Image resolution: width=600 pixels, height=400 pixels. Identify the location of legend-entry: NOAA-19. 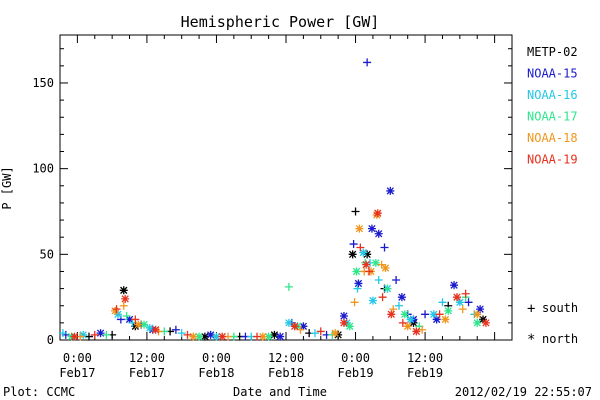
(552, 160).